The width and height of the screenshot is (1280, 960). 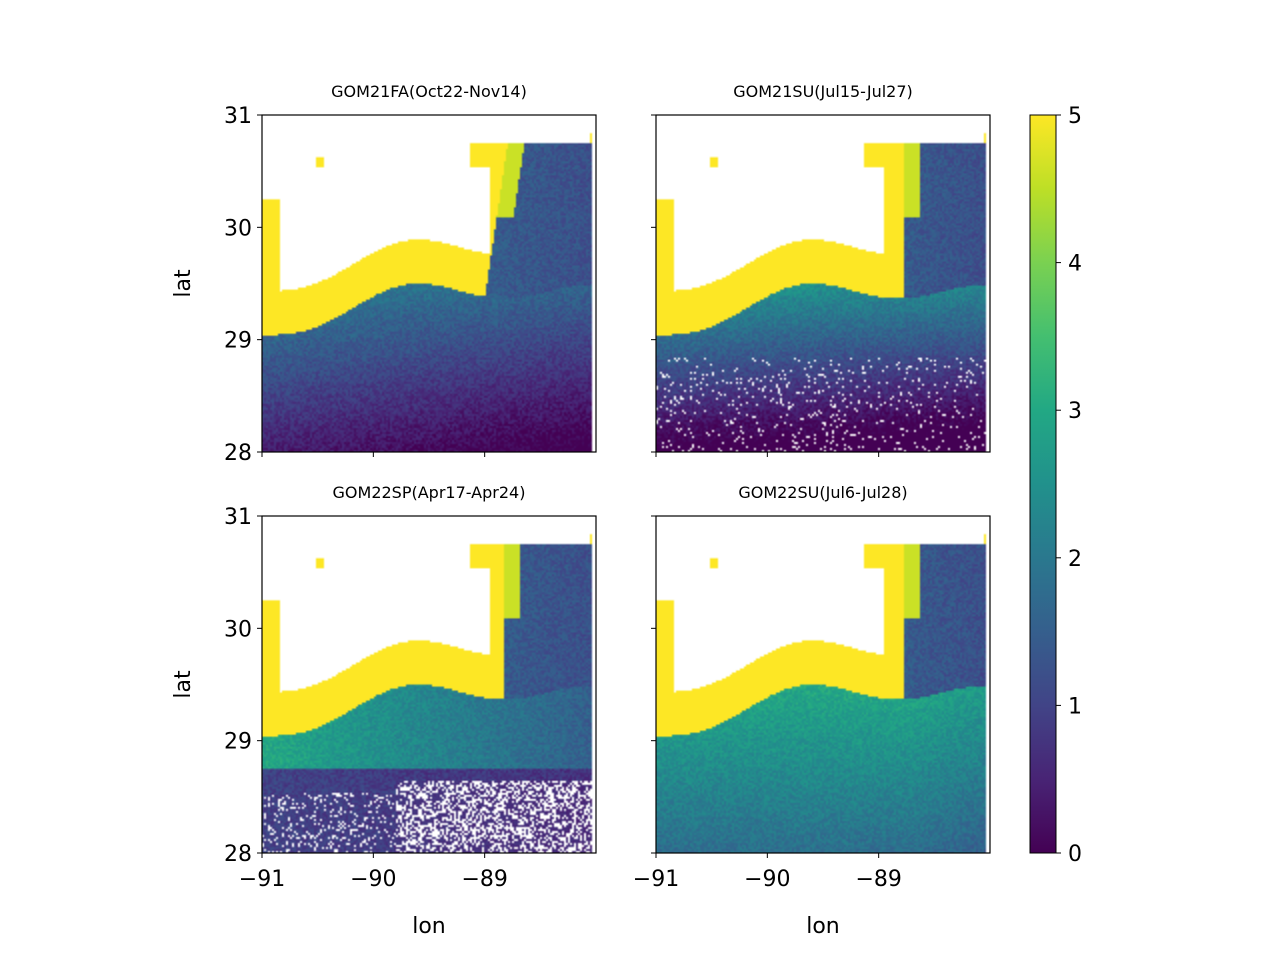 What do you see at coordinates (1075, 116) in the screenshot?
I see `colorbar-tick-label: 5` at bounding box center [1075, 116].